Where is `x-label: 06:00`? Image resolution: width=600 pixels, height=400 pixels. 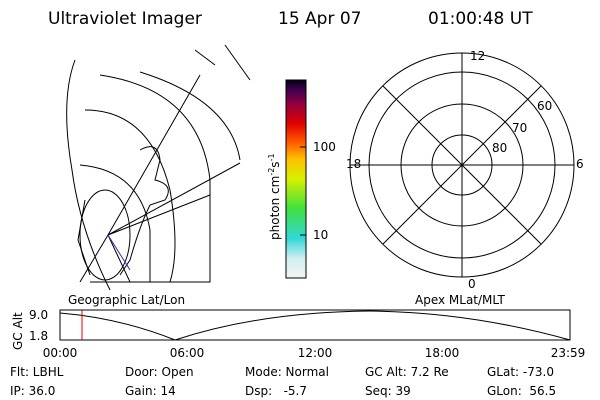 x-label: 06:00 is located at coordinates (187, 353).